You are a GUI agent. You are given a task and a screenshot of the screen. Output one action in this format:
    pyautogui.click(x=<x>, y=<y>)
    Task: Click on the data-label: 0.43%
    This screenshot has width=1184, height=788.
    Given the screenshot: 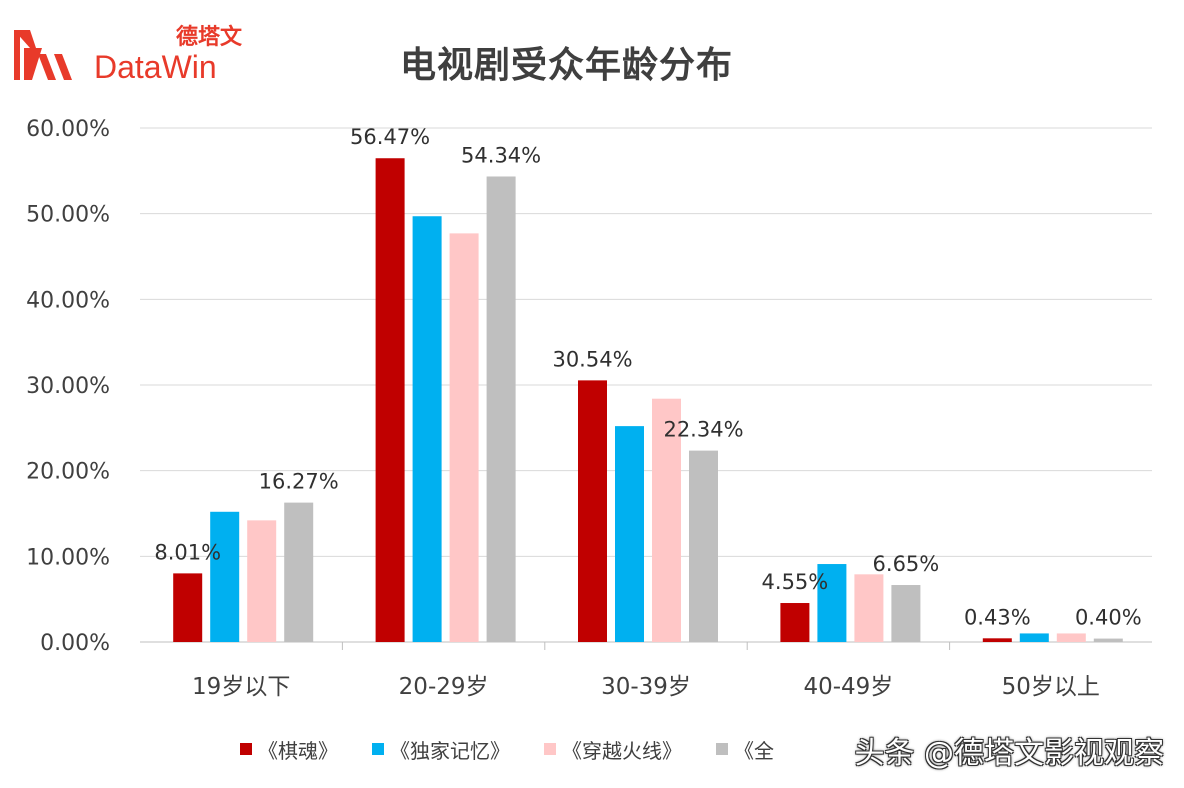 What is the action you would take?
    pyautogui.click(x=997, y=617)
    